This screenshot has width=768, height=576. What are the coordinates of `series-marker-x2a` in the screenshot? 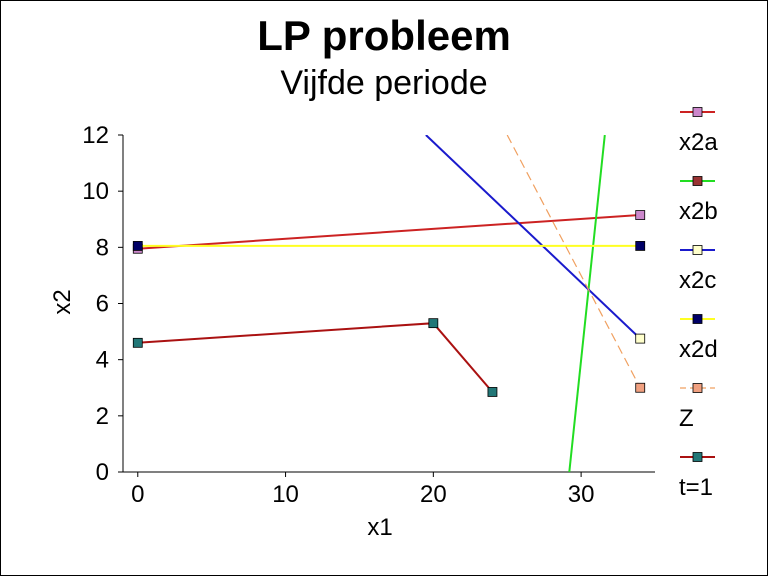 It's located at (640, 215).